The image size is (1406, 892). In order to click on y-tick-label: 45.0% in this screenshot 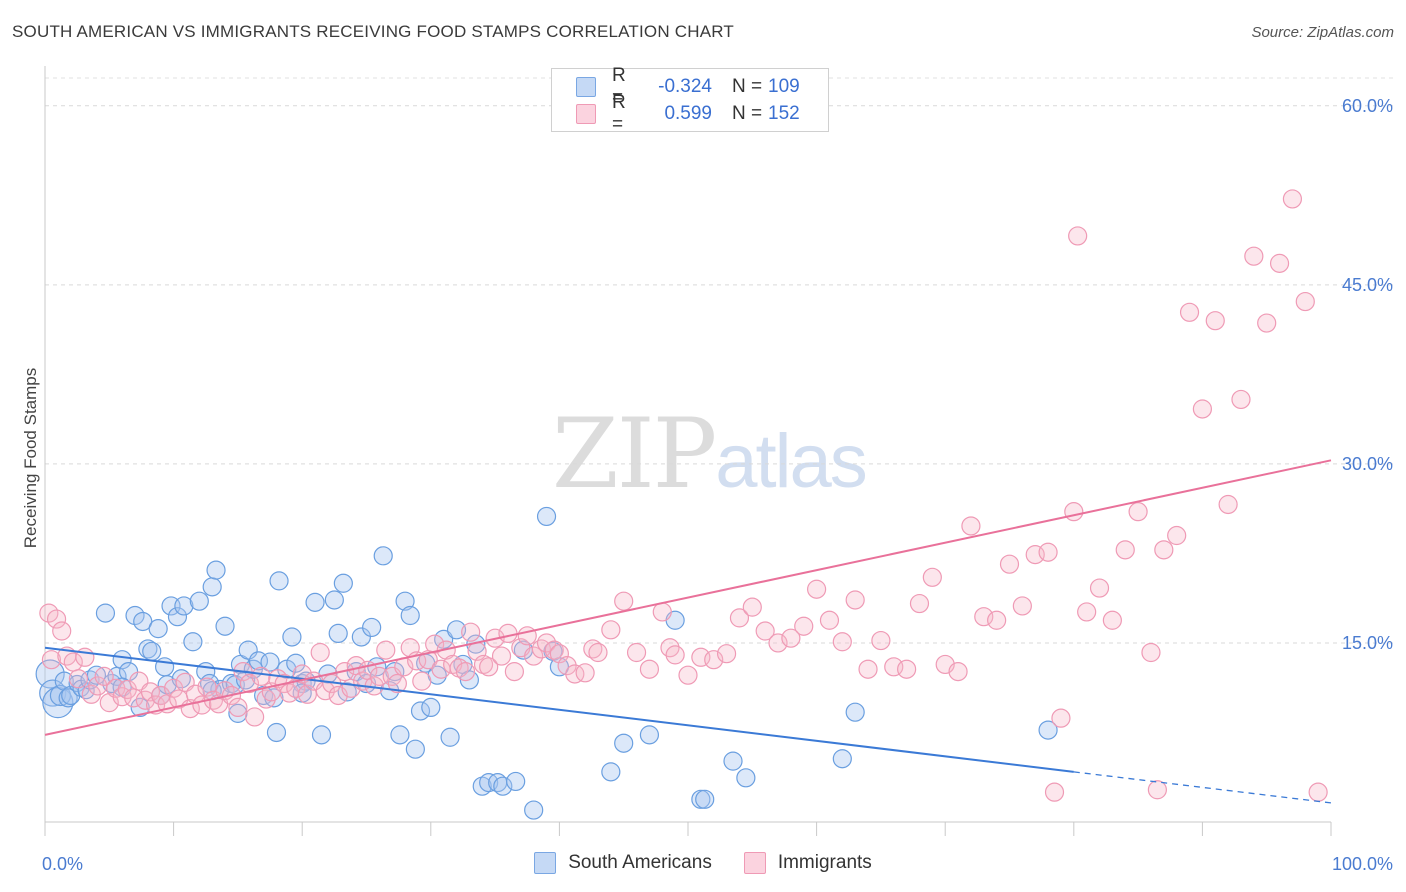, I will do `click(1367, 285)`.